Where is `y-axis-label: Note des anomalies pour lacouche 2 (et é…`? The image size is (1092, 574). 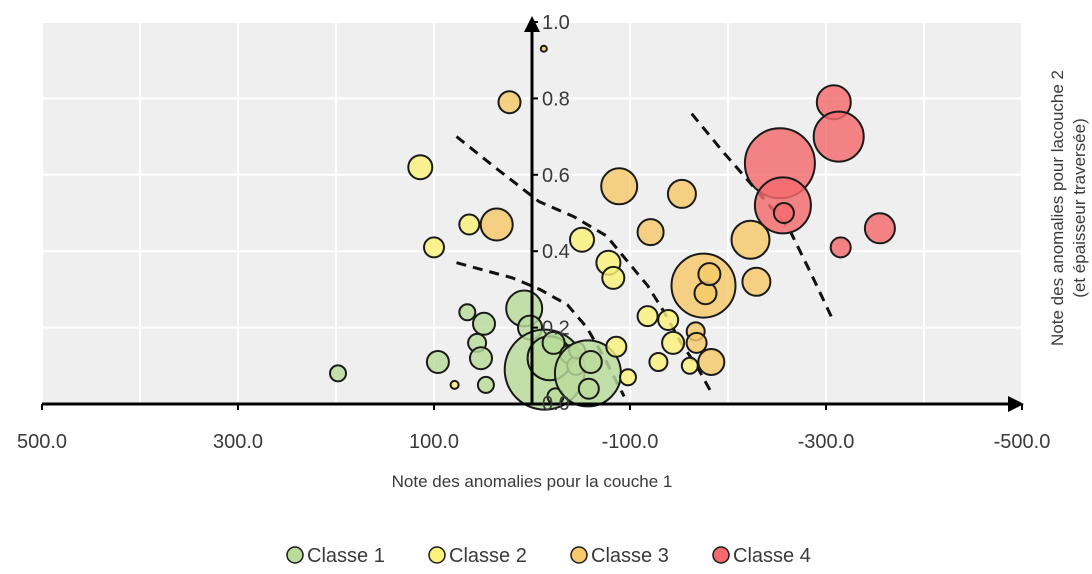 y-axis-label: Note des anomalies pour lacouche 2 (et é… is located at coordinates (1068, 208).